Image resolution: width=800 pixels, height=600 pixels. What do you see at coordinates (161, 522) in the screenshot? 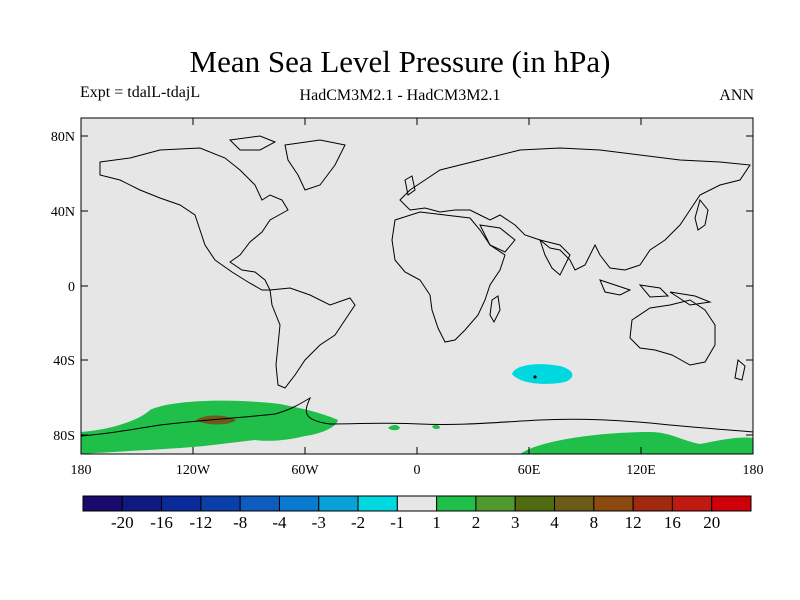
I see `colorbar-label: -16` at bounding box center [161, 522].